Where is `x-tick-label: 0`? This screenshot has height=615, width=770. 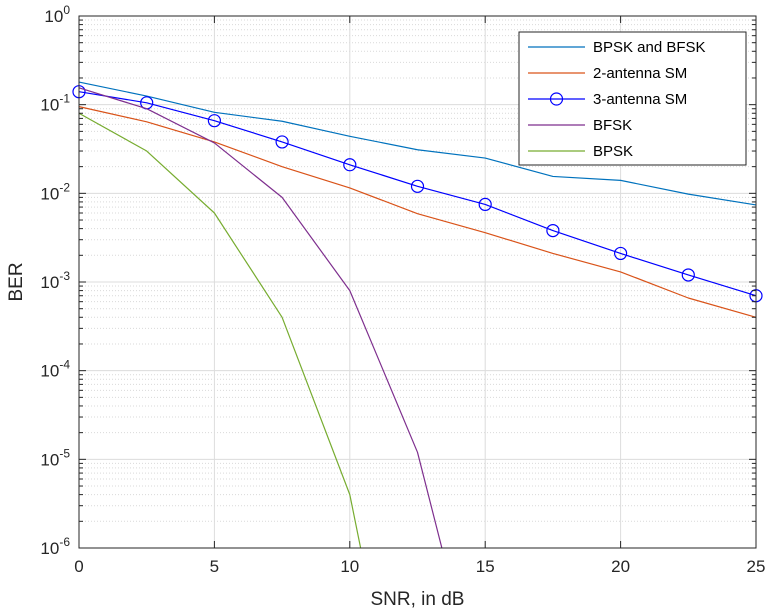
x-tick-label: 0 is located at coordinates (78, 566).